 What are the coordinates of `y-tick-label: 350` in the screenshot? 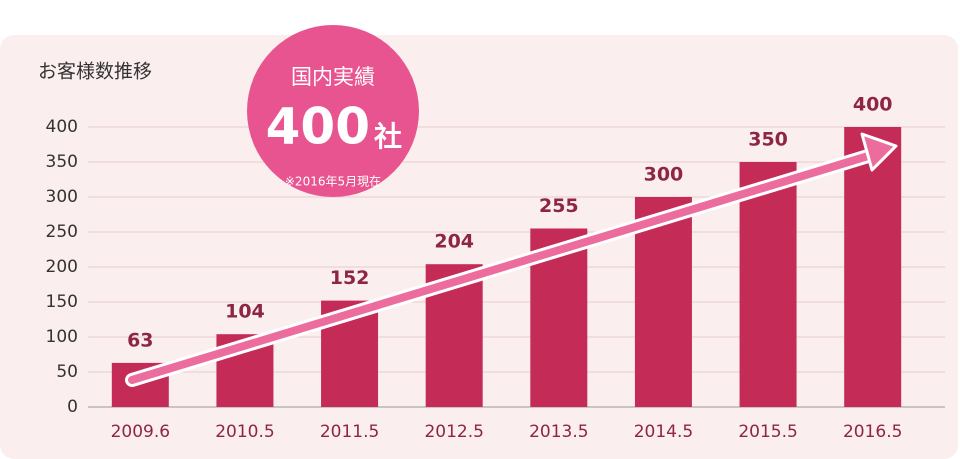 It's located at (62, 162).